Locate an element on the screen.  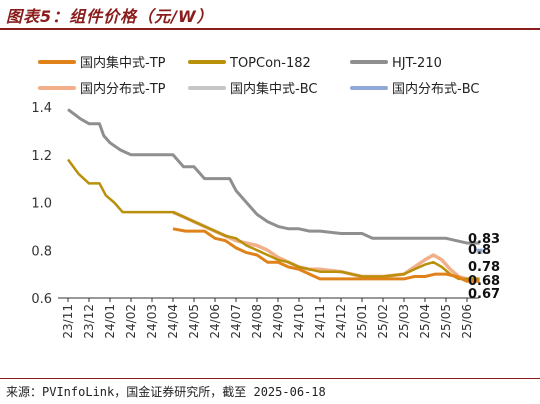
x-tick-label: 24/07 is located at coordinates (236, 321).